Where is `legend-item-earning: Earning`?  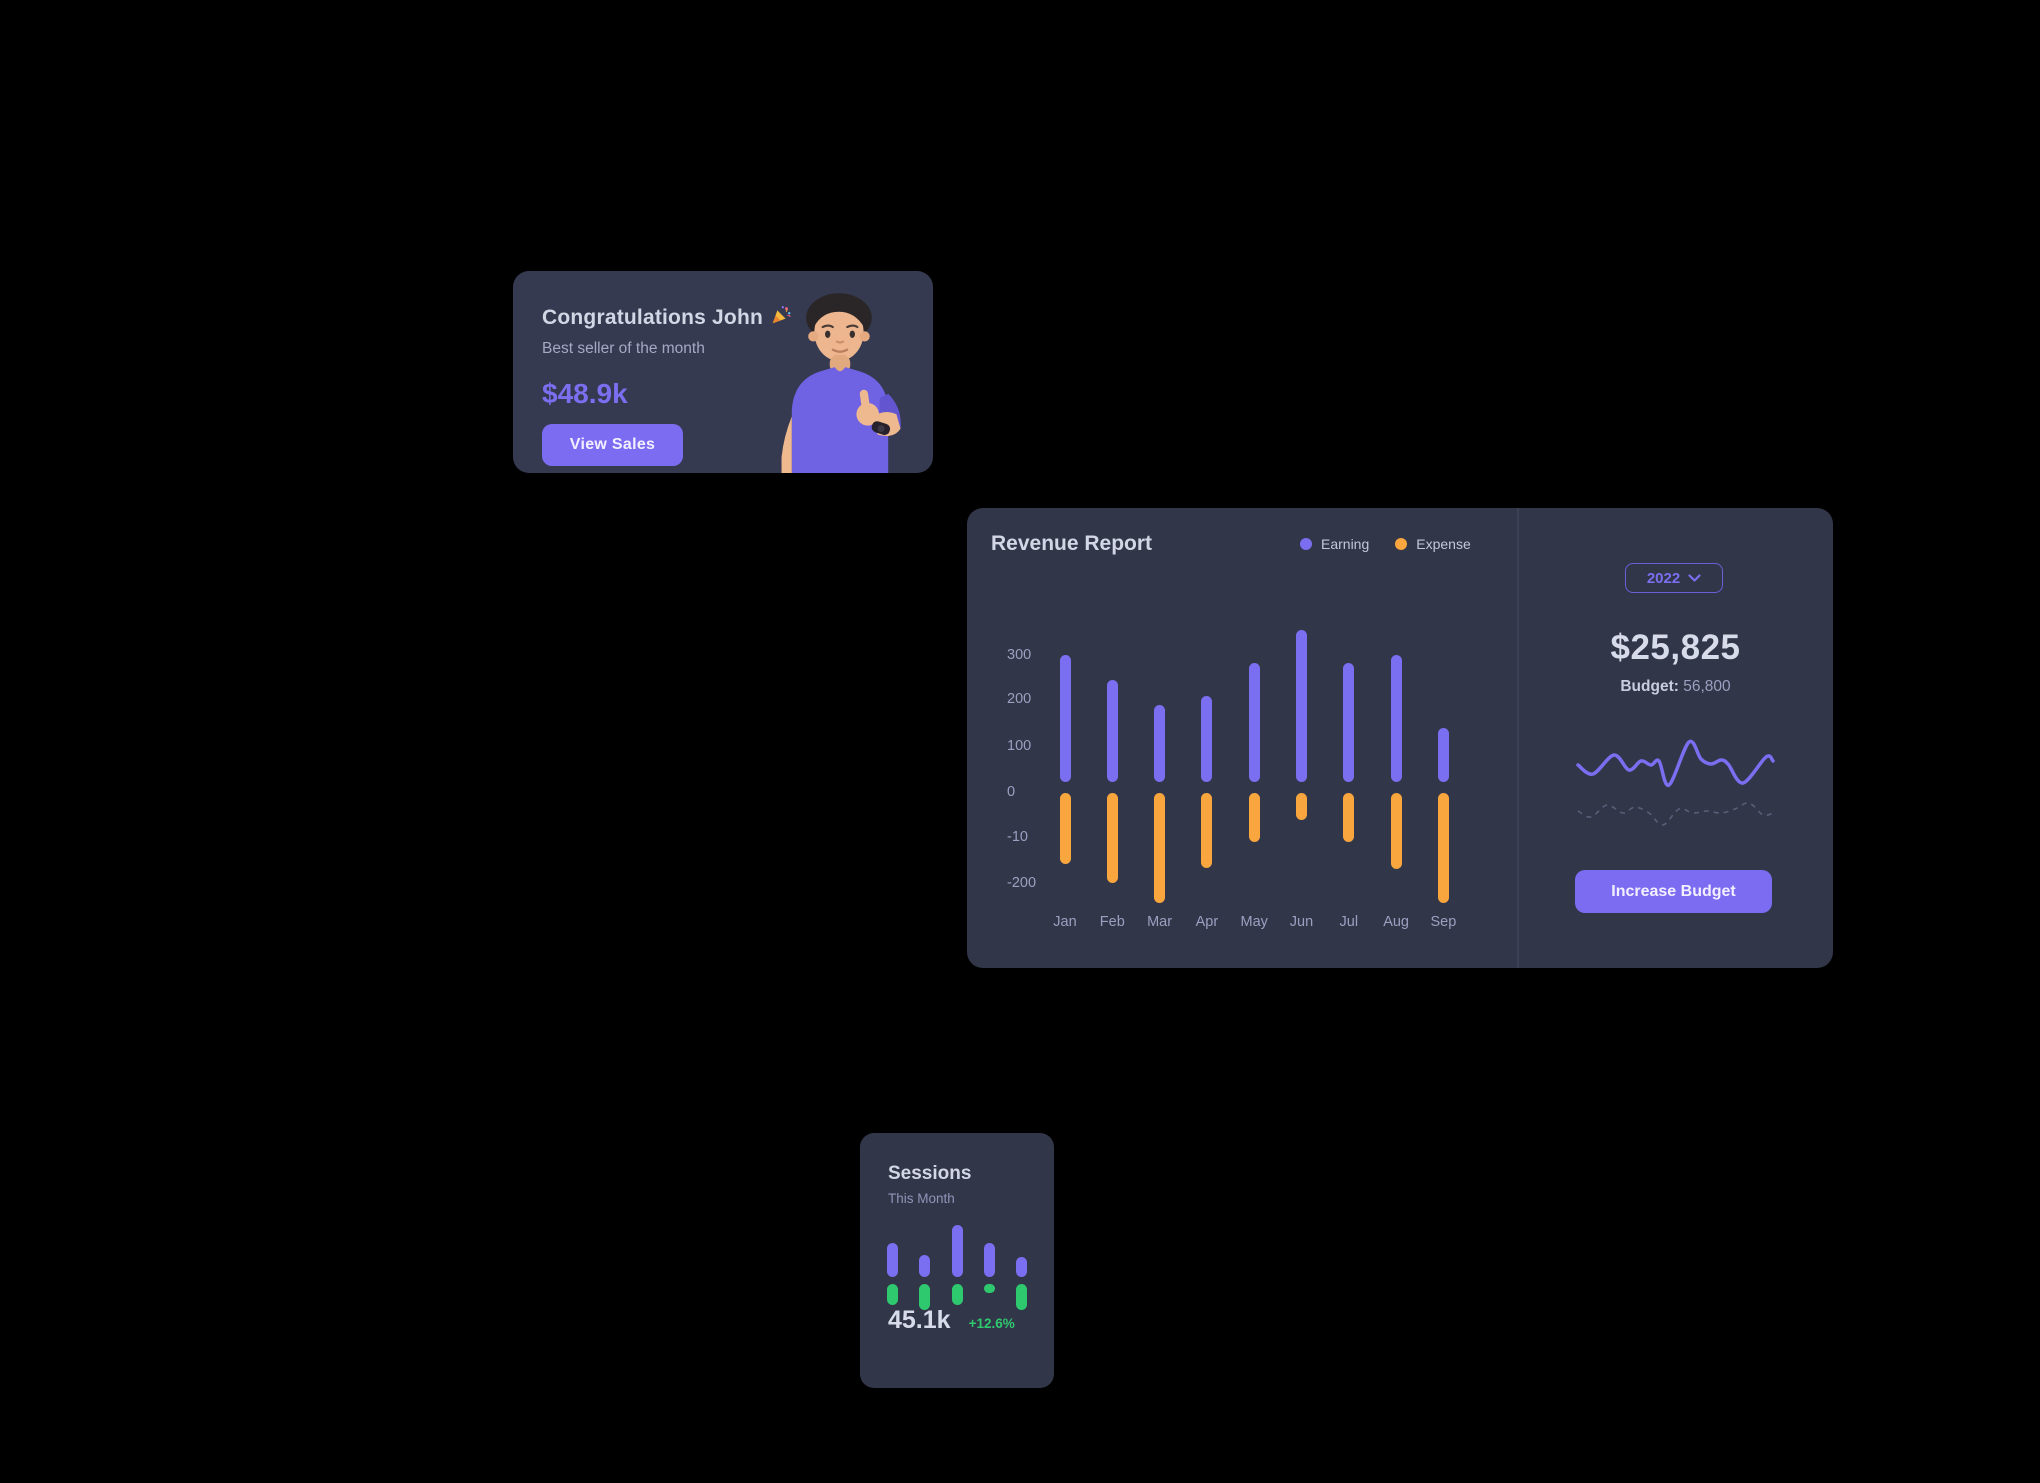
legend-item-earning: Earning is located at coordinates (1334, 544).